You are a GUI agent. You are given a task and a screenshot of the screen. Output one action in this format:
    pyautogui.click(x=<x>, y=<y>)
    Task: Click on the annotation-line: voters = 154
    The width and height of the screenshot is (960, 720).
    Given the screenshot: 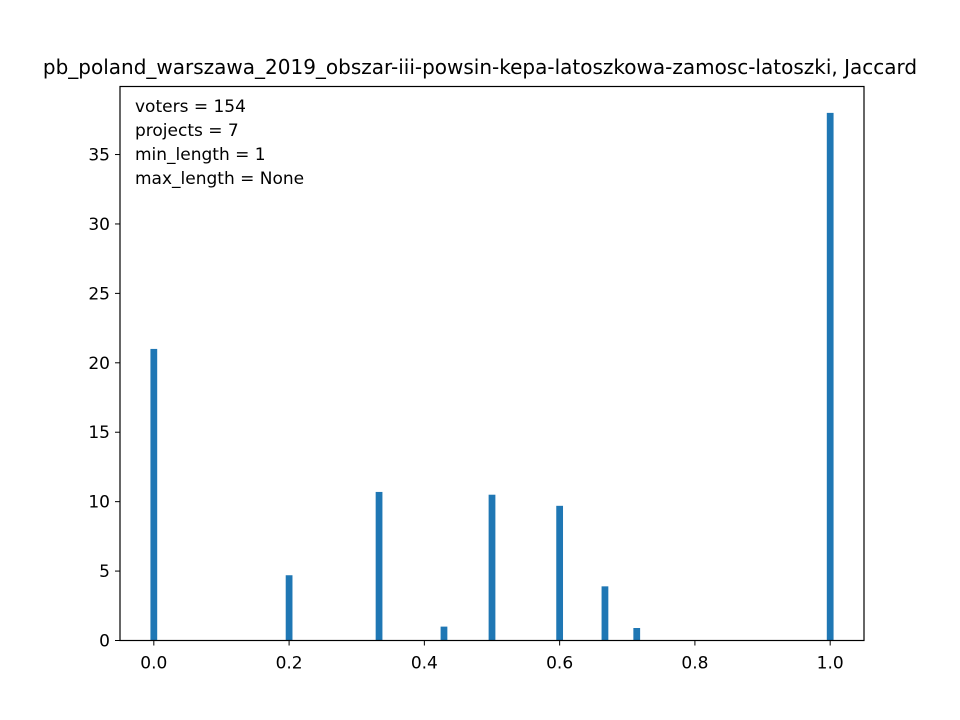 What is the action you would take?
    pyautogui.click(x=190, y=107)
    